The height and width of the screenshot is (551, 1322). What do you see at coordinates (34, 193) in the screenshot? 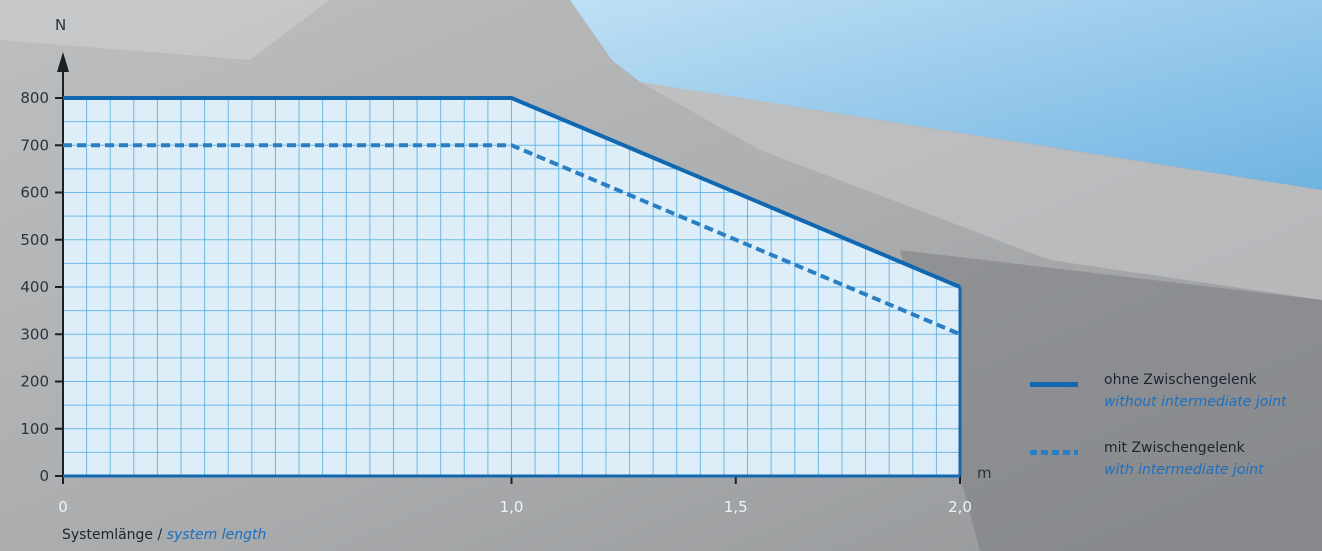
I see `y-tick-label: 600` at bounding box center [34, 193].